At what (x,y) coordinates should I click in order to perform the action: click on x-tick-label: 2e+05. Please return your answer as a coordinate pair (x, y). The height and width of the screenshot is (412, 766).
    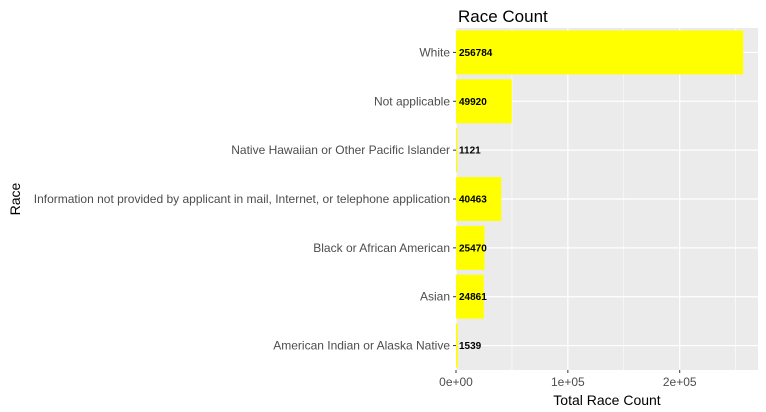
    Looking at the image, I should click on (680, 382).